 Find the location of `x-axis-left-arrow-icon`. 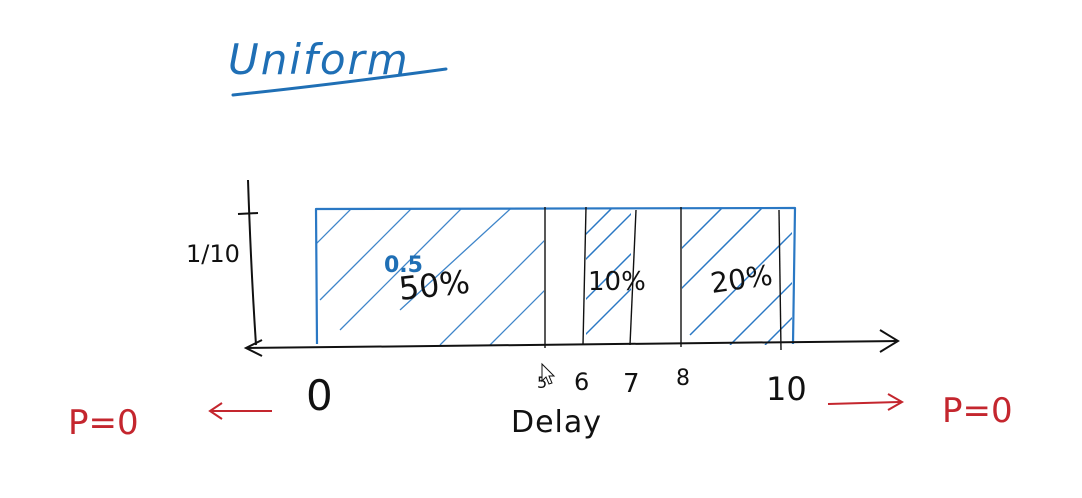

x-axis-left-arrow-icon is located at coordinates (253, 348).